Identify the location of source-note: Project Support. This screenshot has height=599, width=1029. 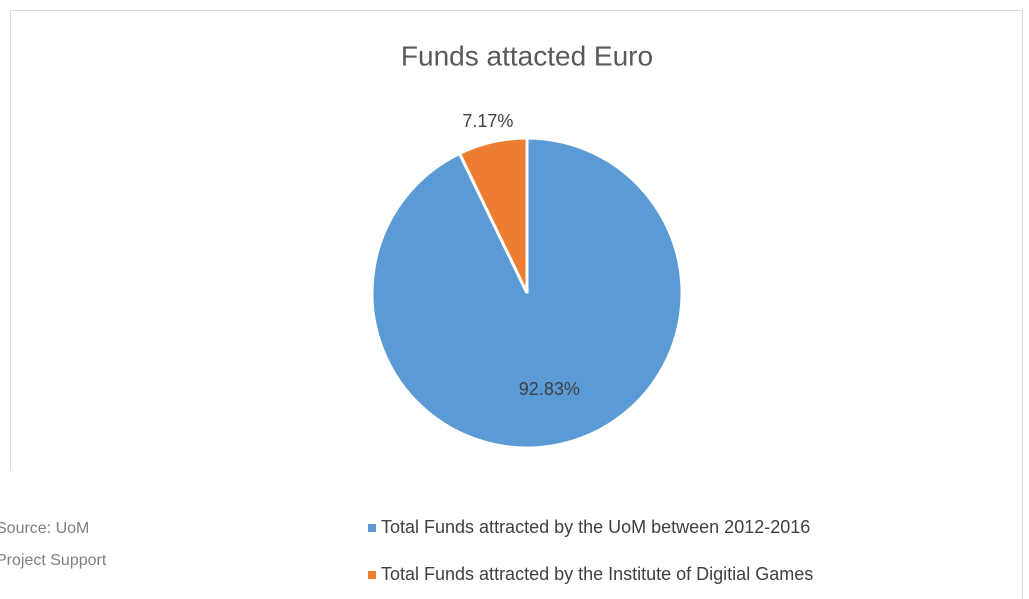
(53, 560).